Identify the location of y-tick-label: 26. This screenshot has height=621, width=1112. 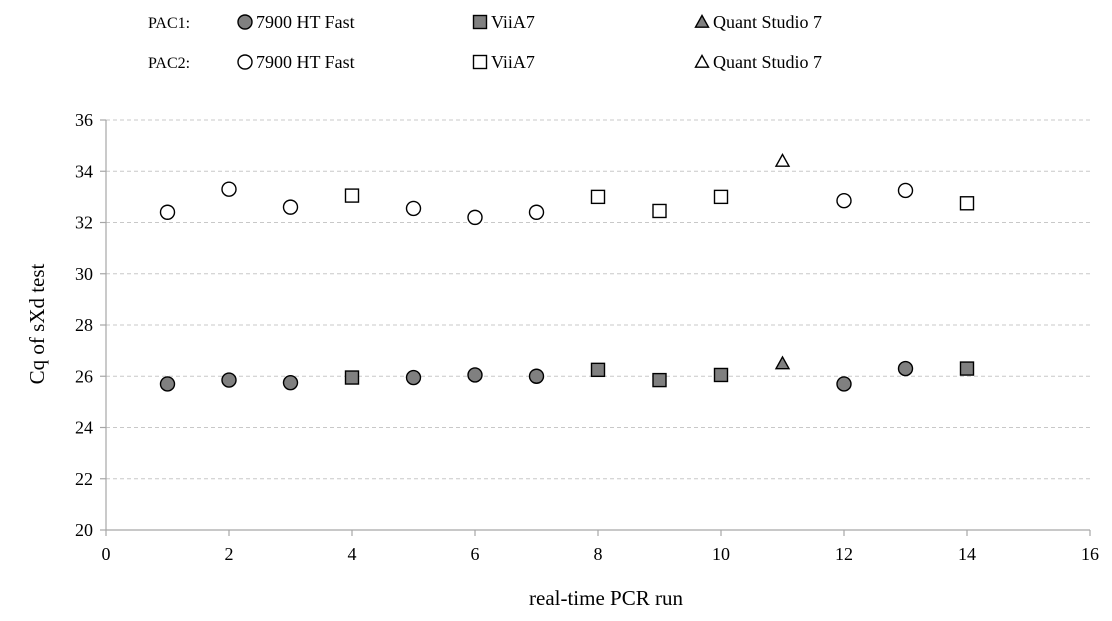
(84, 376).